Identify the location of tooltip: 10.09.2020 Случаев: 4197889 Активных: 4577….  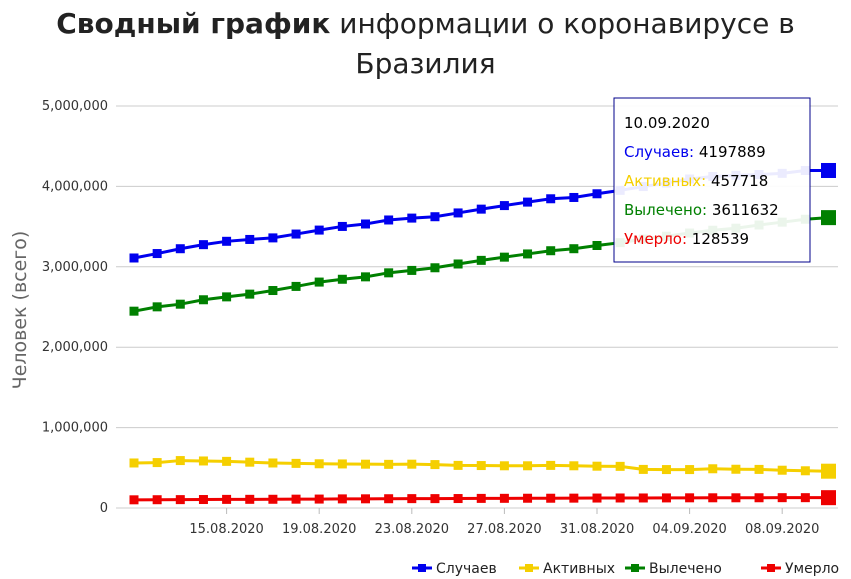
(712, 180).